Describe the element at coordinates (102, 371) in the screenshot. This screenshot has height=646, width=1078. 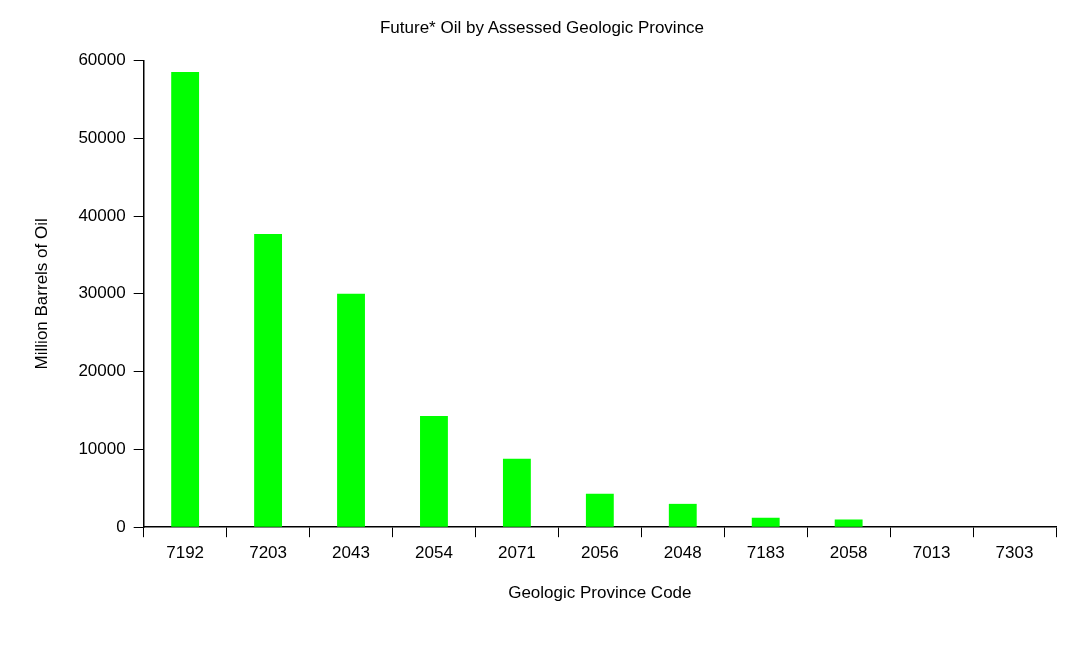
I see `y-tick-label: 20000` at that location.